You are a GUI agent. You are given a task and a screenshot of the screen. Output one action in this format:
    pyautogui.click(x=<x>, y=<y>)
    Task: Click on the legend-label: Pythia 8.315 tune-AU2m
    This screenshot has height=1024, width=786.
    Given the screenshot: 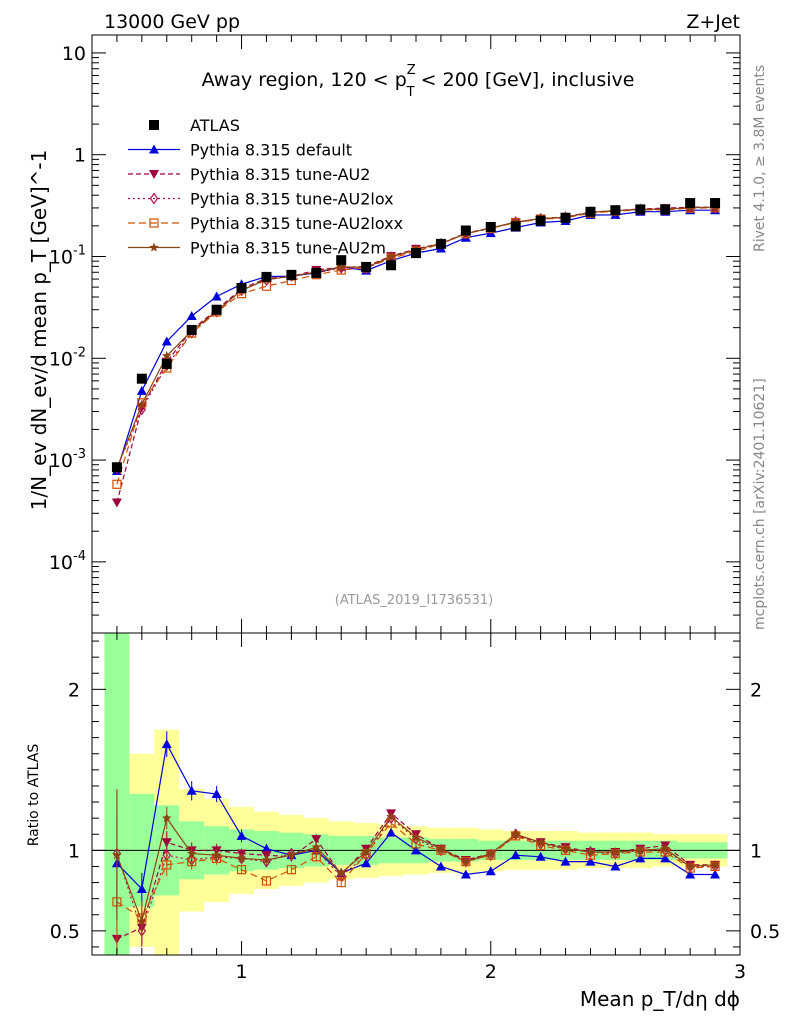 What is the action you would take?
    pyautogui.click(x=288, y=248)
    